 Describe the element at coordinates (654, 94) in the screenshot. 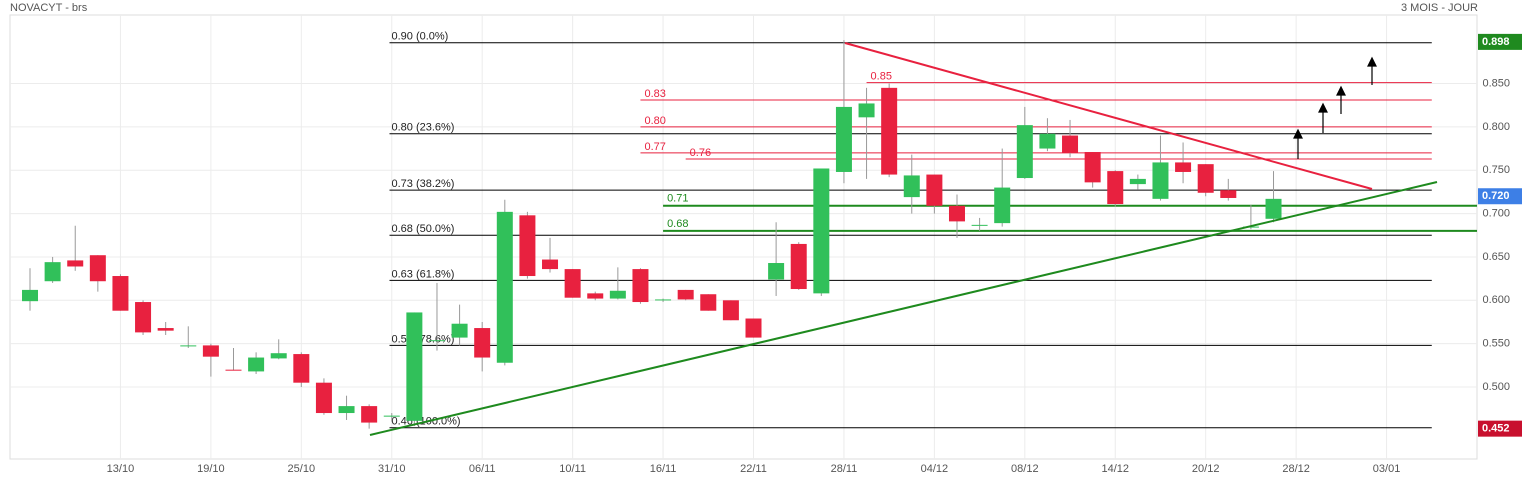

I see `resistance-label: 0.83` at that location.